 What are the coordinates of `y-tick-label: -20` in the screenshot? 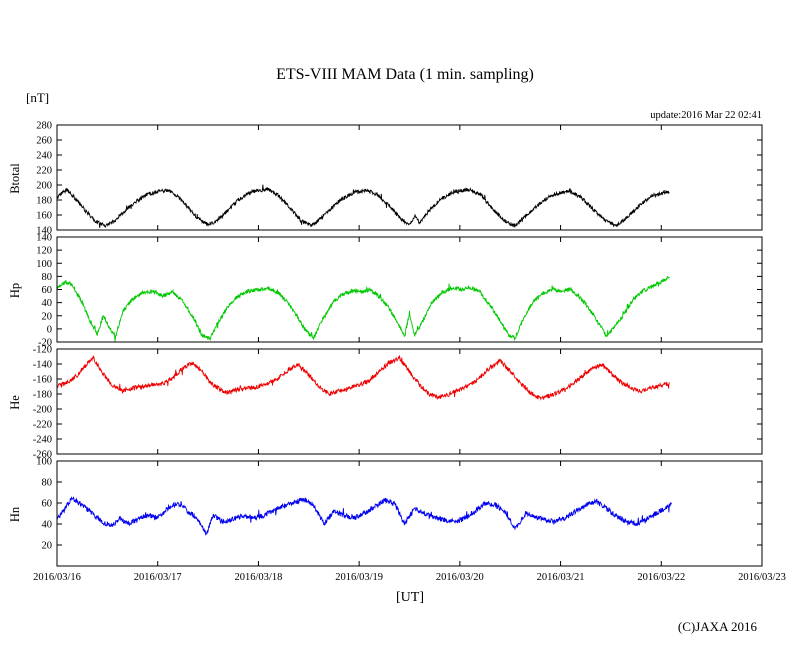 It's located at (45, 343).